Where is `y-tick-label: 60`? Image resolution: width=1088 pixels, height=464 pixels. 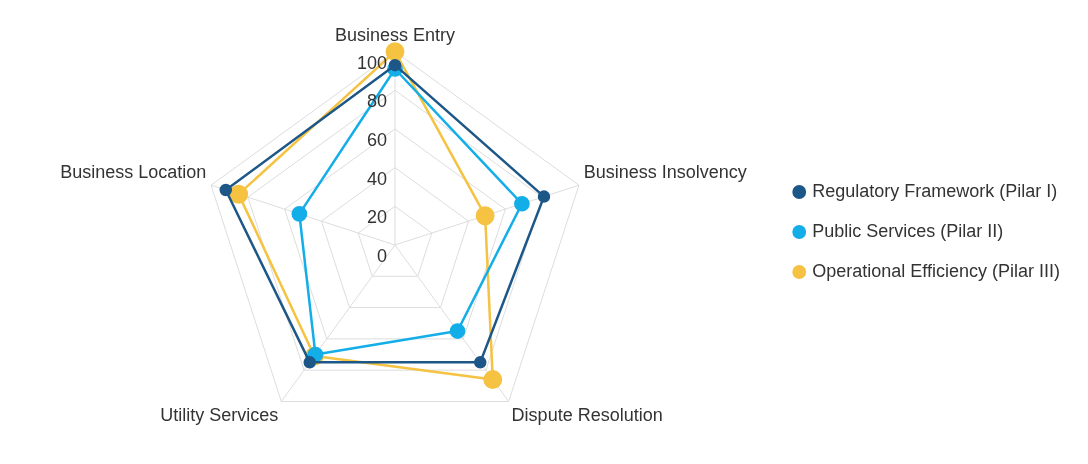
y-tick-label: 60 is located at coordinates (376, 139).